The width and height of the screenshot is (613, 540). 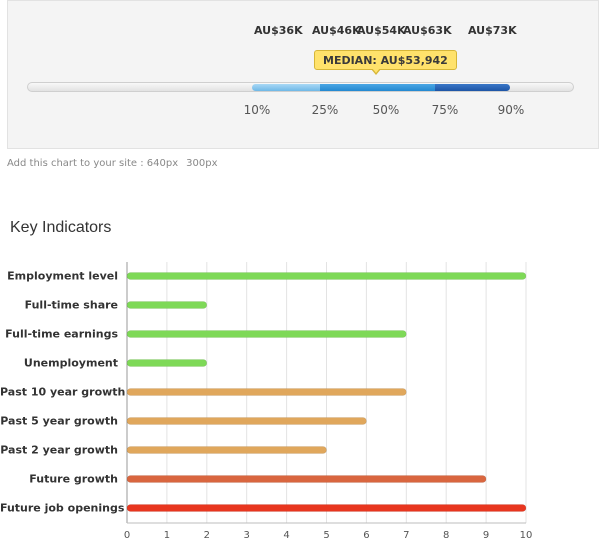 I want to click on x-tick-label: 1, so click(x=167, y=535).